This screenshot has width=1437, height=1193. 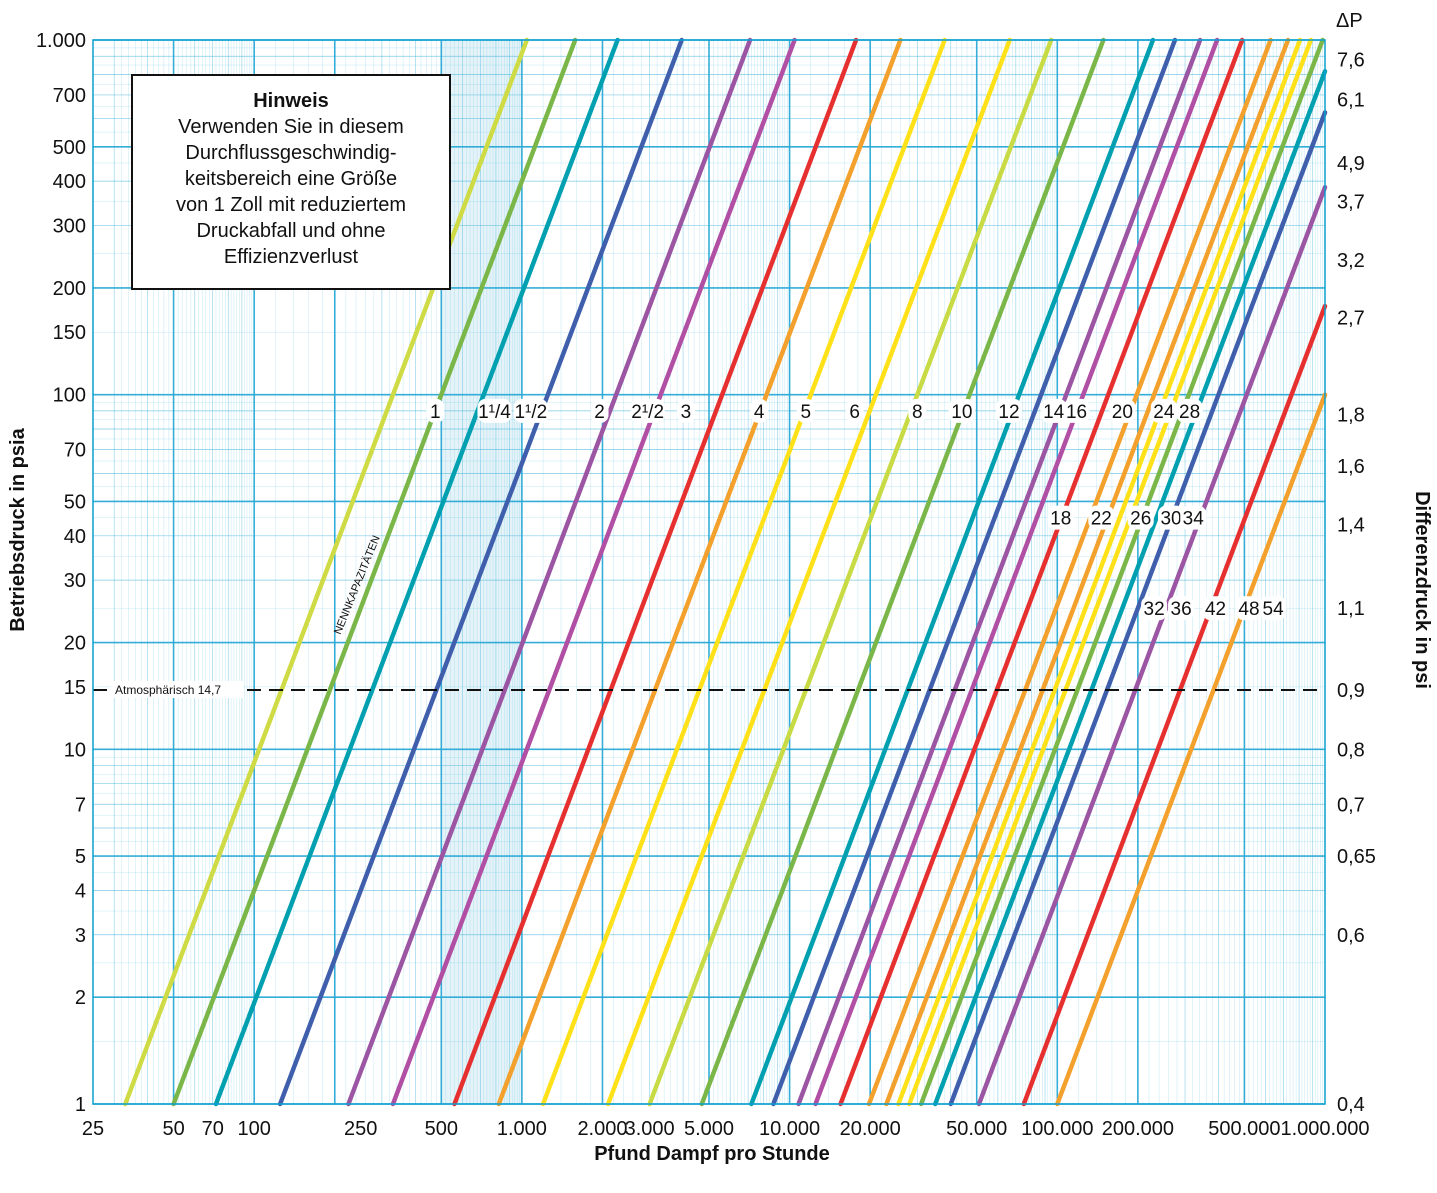 I want to click on y-tick-label: 7, so click(x=80, y=805).